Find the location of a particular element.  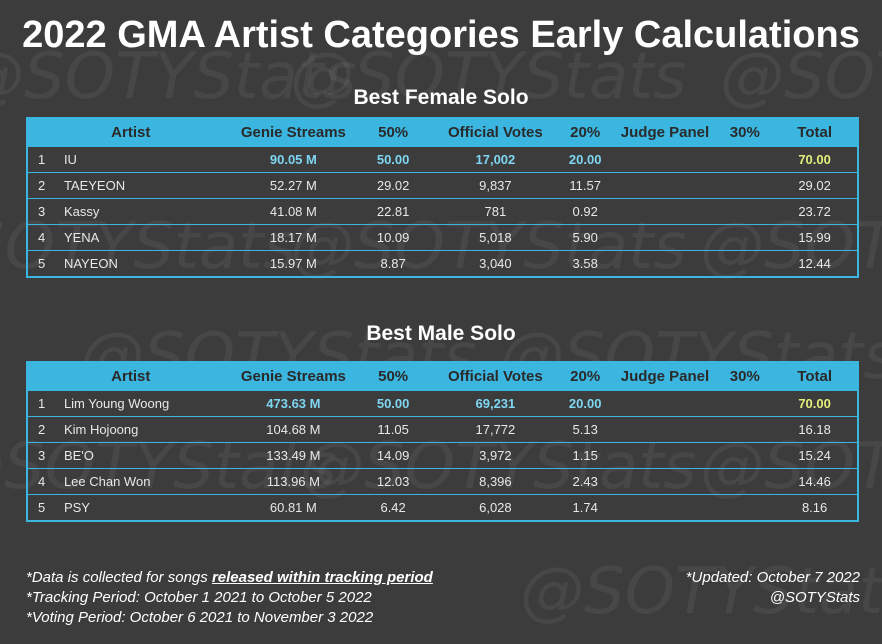

table-row: 3 BE'O 133.49 M 14.09 3,972 1.15 15.24 is located at coordinates (442, 455).